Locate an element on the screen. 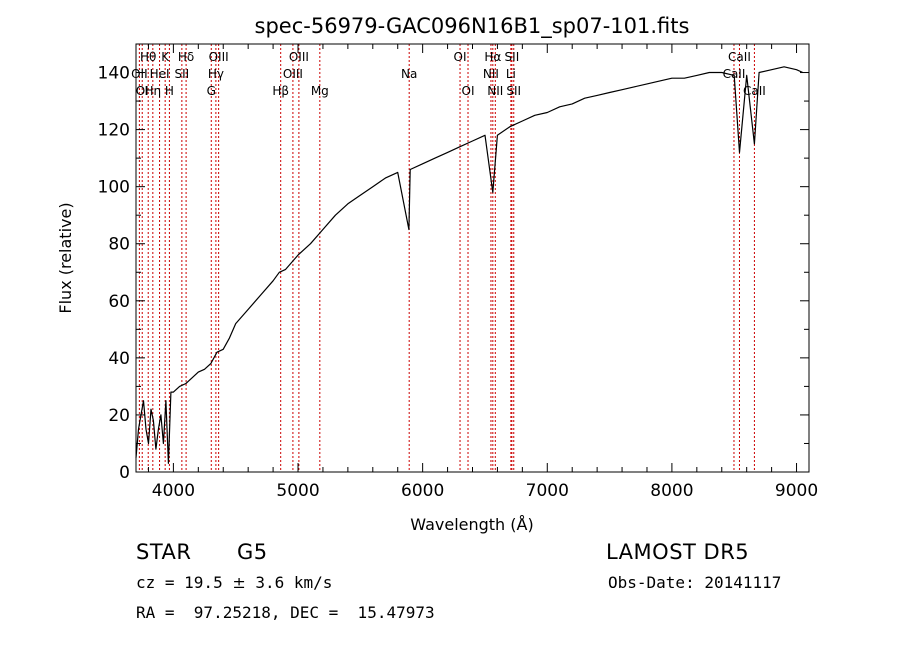 This screenshot has height=649, width=900. cz-plus-minus: ± is located at coordinates (239, 582).